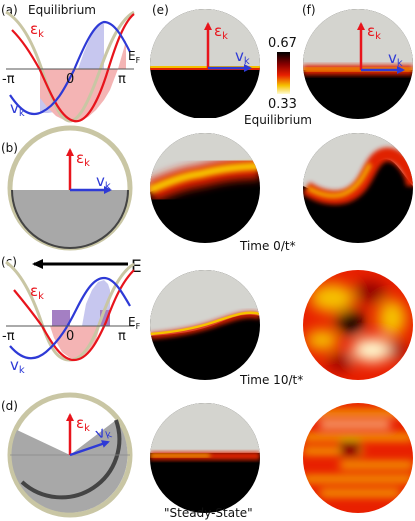 This screenshot has width=415, height=521. I want to click on tick-pi-a: π, so click(122, 79).